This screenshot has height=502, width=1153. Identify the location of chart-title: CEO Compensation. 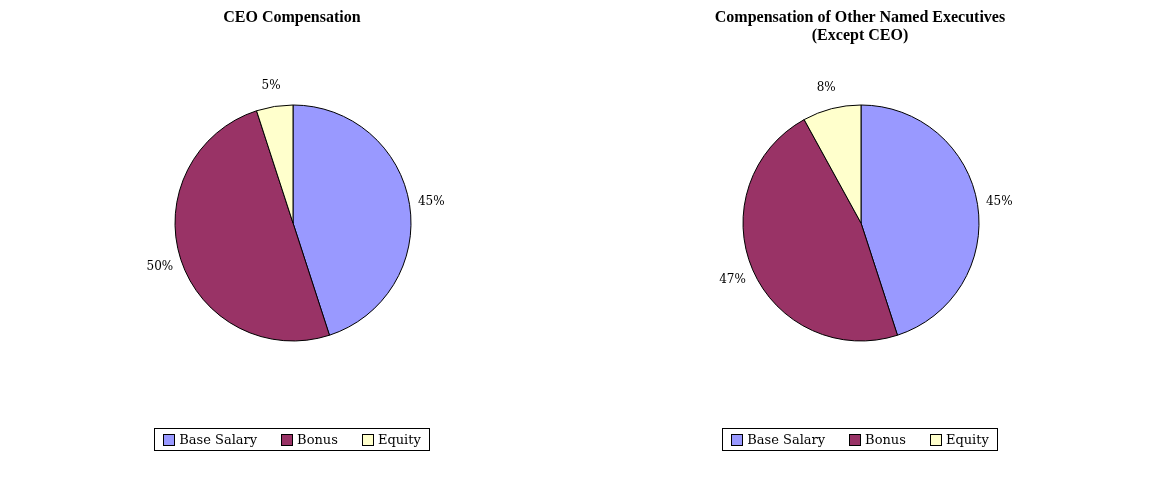
(292, 18).